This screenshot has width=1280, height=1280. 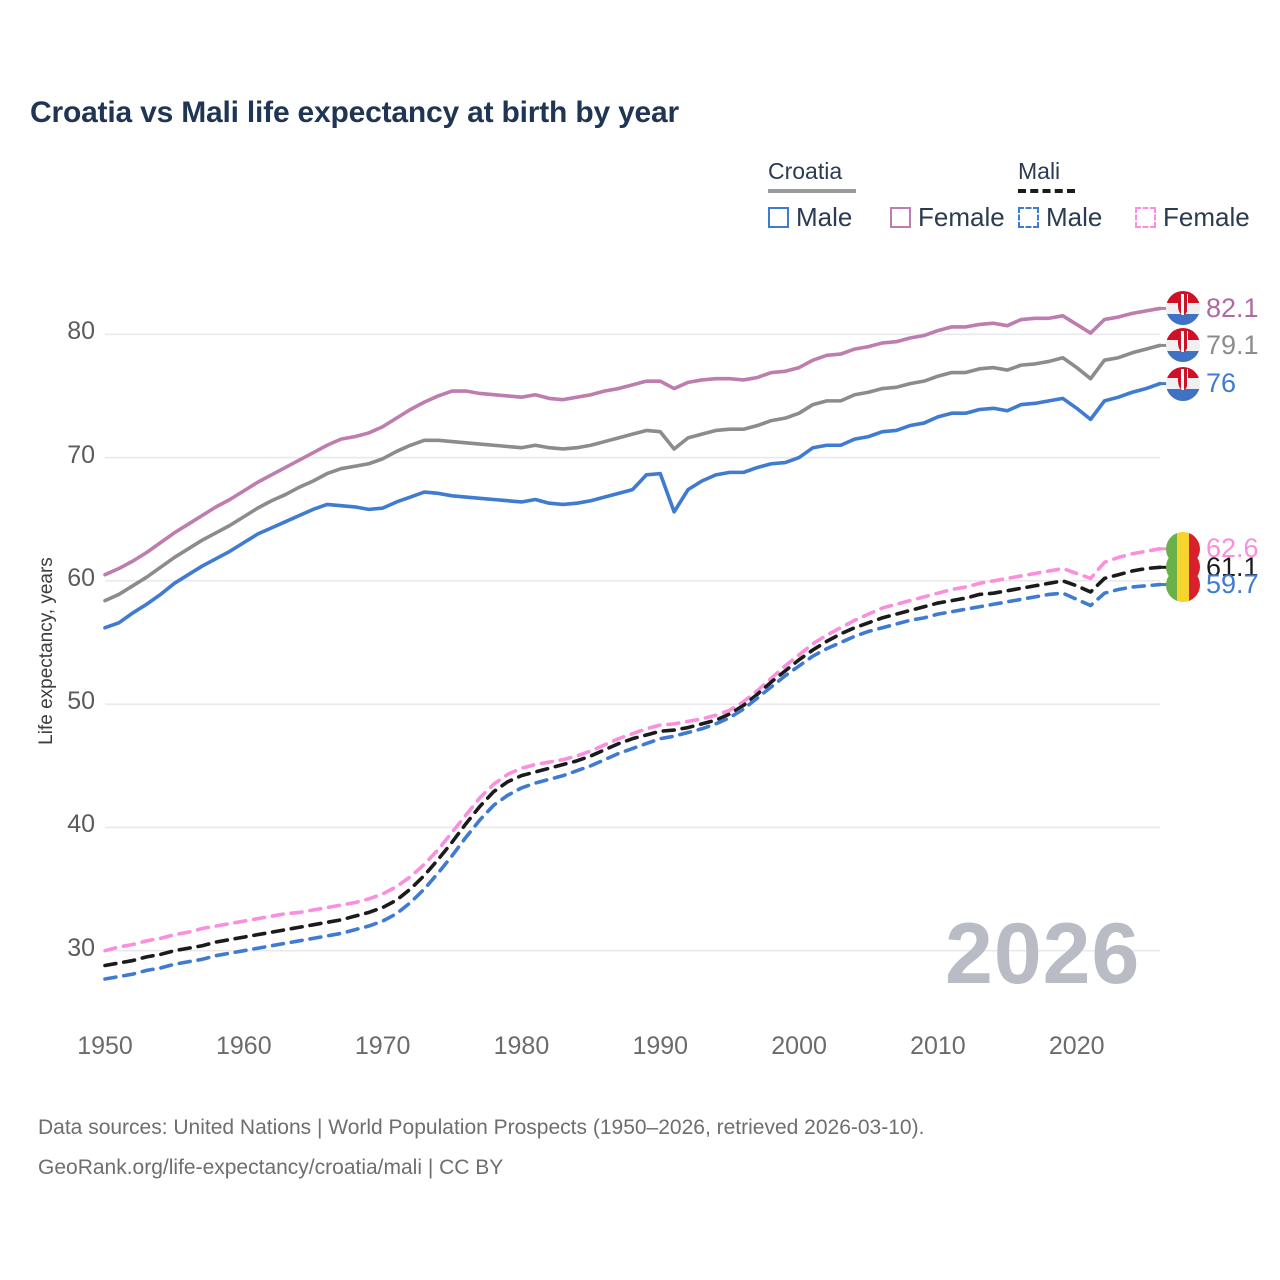 I want to click on end-label-value: 76, so click(x=1221, y=383).